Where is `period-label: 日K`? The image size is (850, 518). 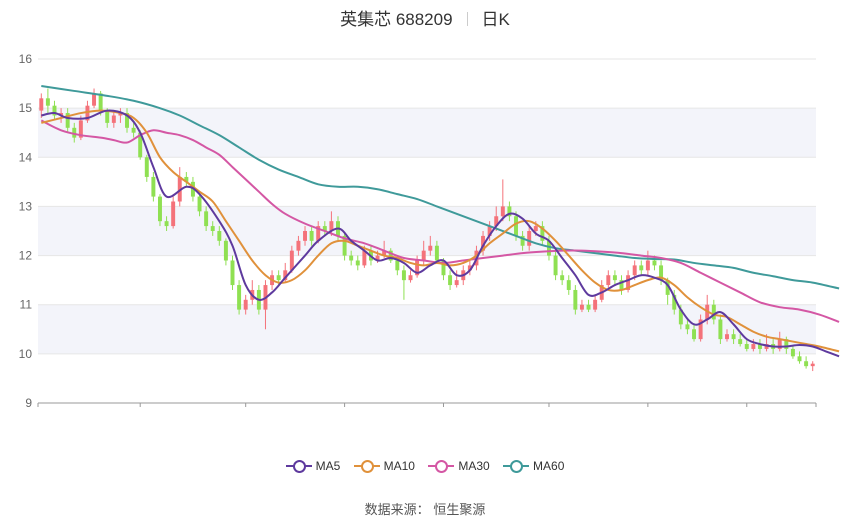
period-label: 日K is located at coordinates (495, 19).